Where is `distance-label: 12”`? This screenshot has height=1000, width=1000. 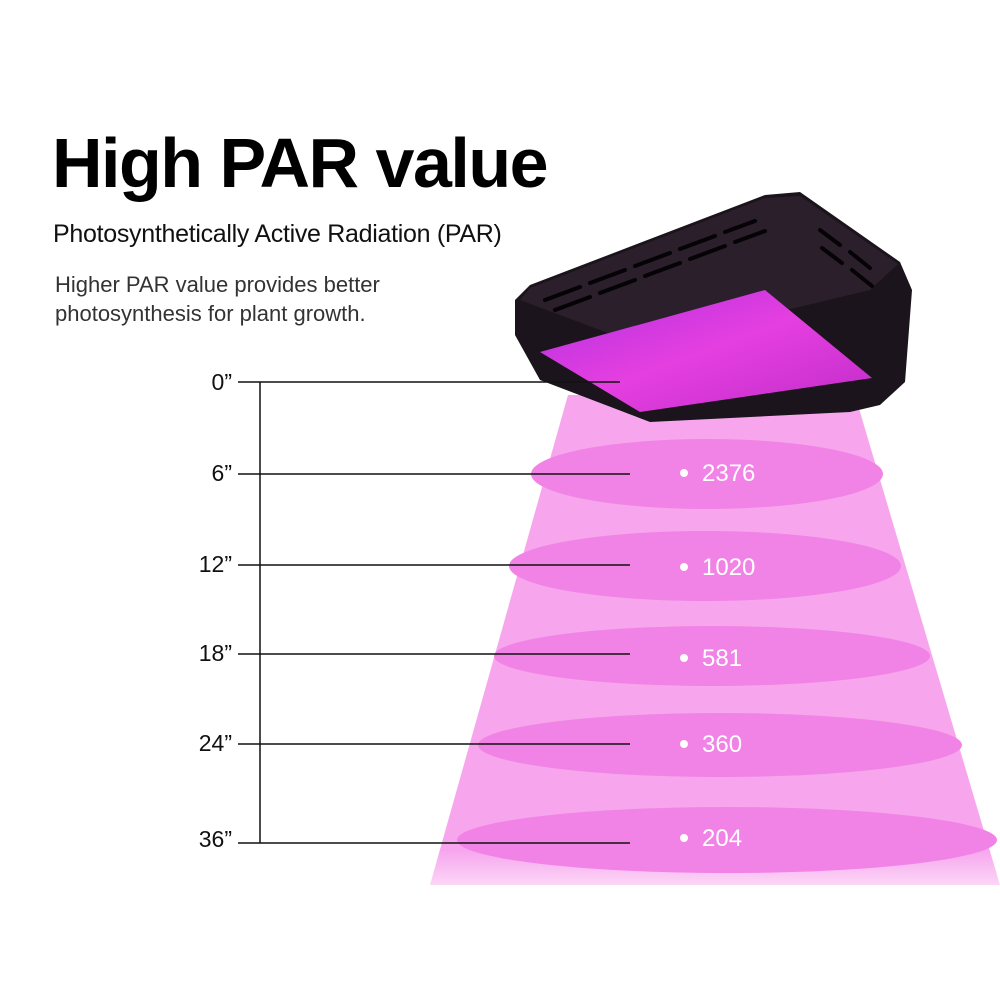
distance-label: 12” is located at coordinates (215, 564).